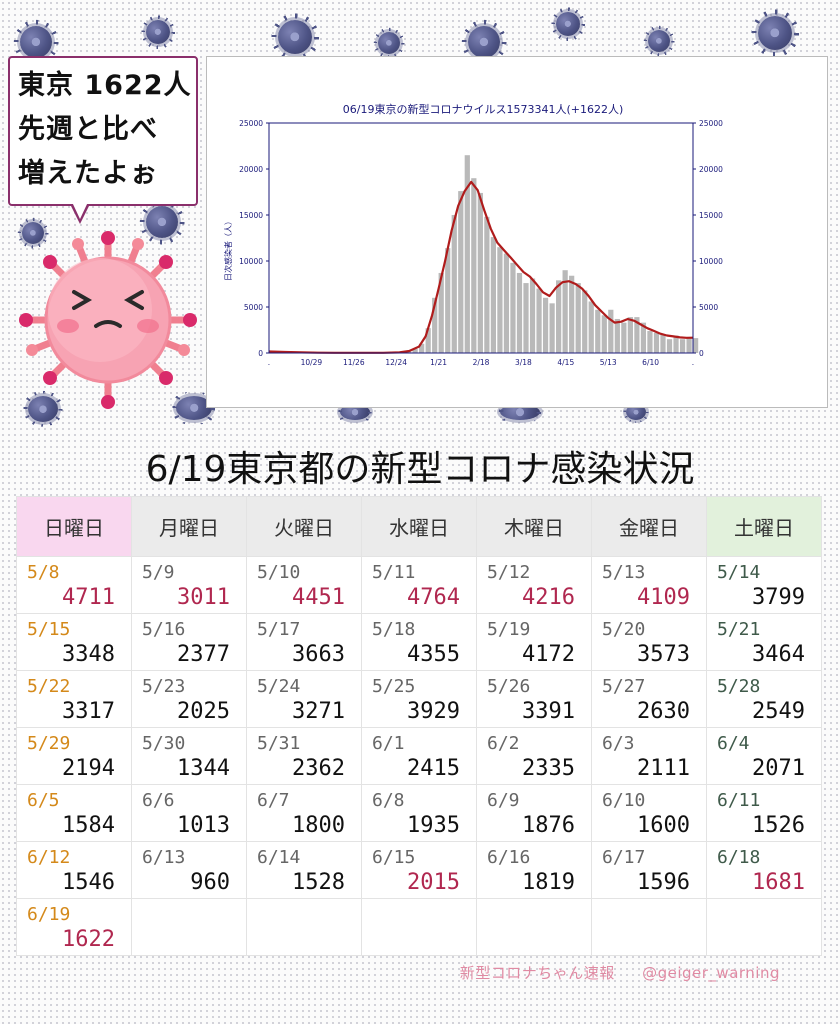 The height and width of the screenshot is (1024, 840). Describe the element at coordinates (711, 169) in the screenshot. I see `y-tick-label-right: 20000` at that location.